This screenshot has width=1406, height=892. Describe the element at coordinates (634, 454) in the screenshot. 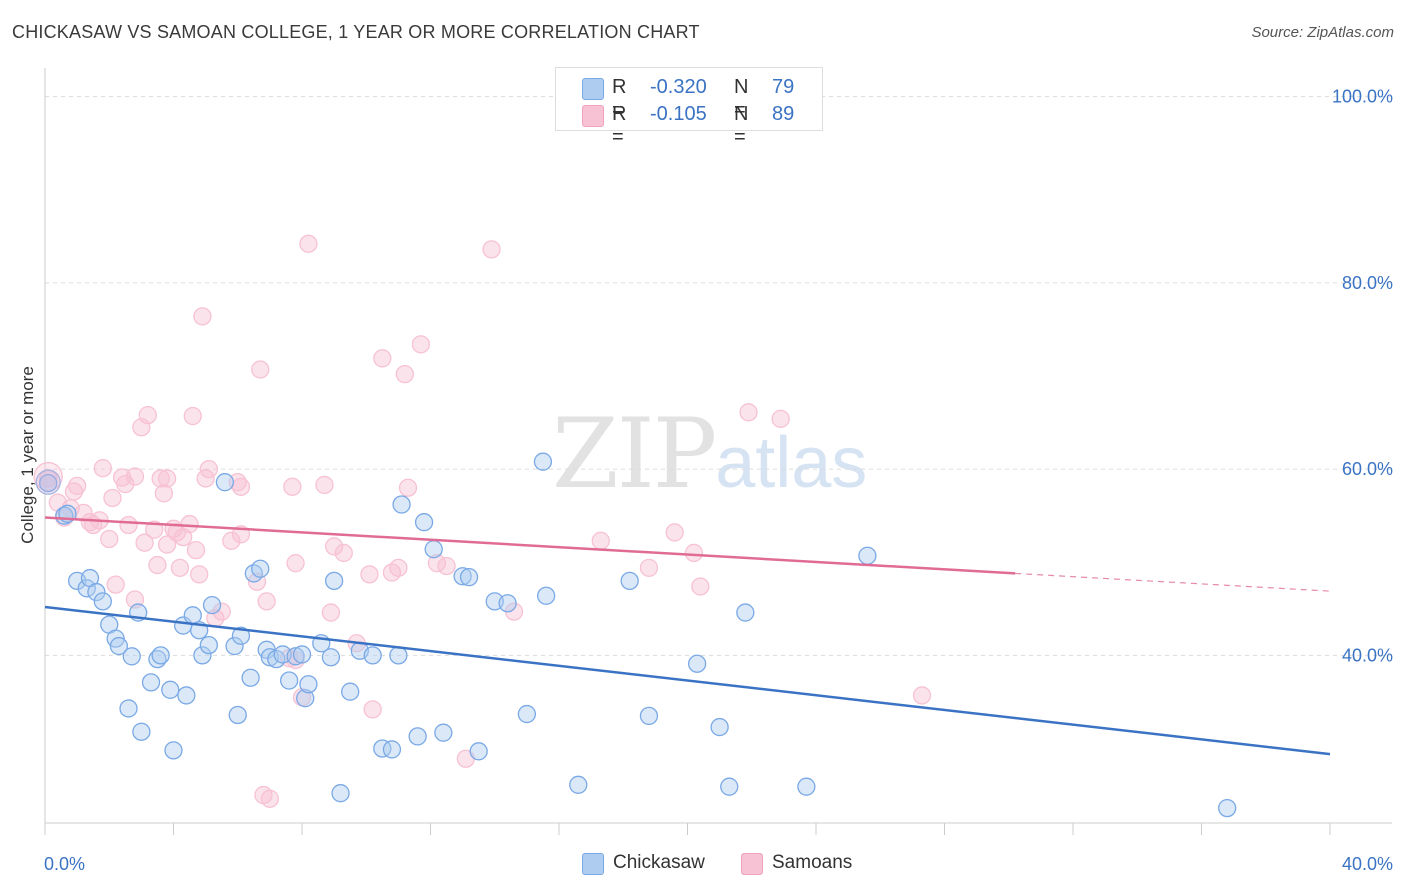

I see `watermark-zip: ZIP` at that location.